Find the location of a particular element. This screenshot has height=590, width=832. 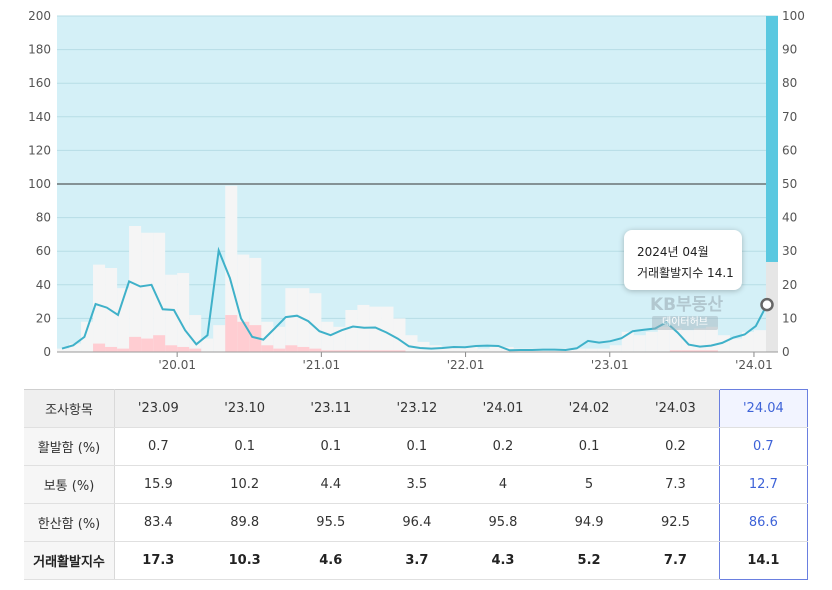

right-axis-tick-label: 20 is located at coordinates (789, 285).